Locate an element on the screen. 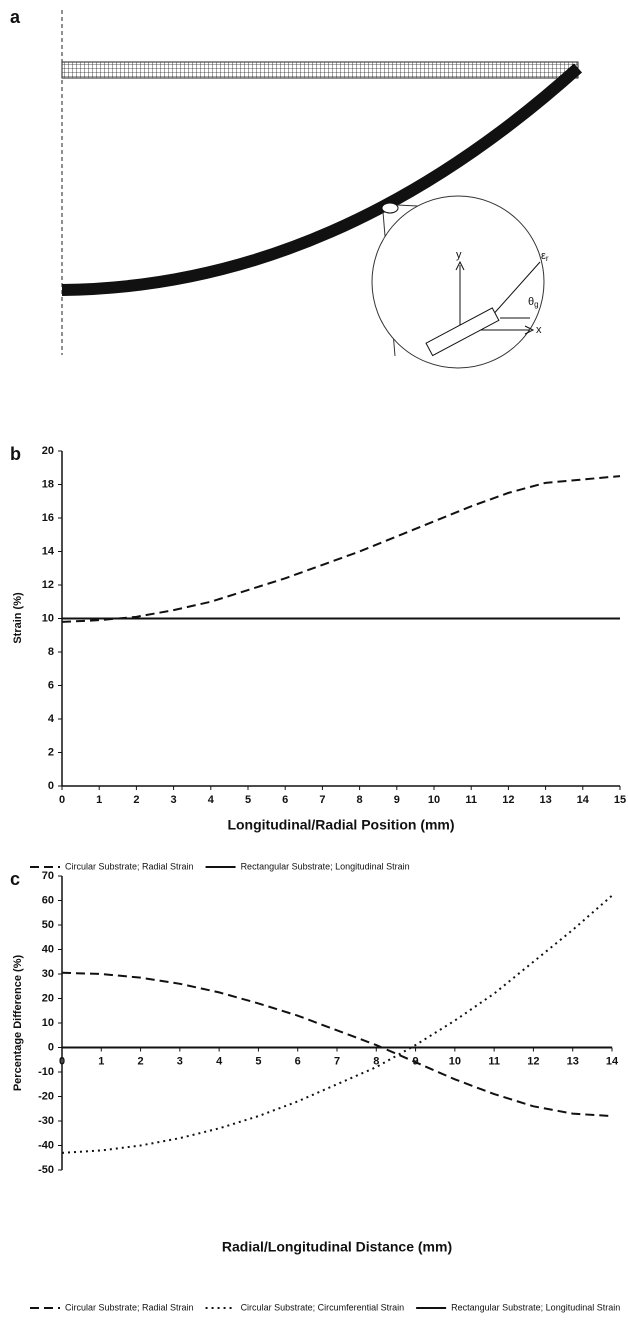 This screenshot has width=628, height=1321. subscript: g is located at coordinates (536, 304).